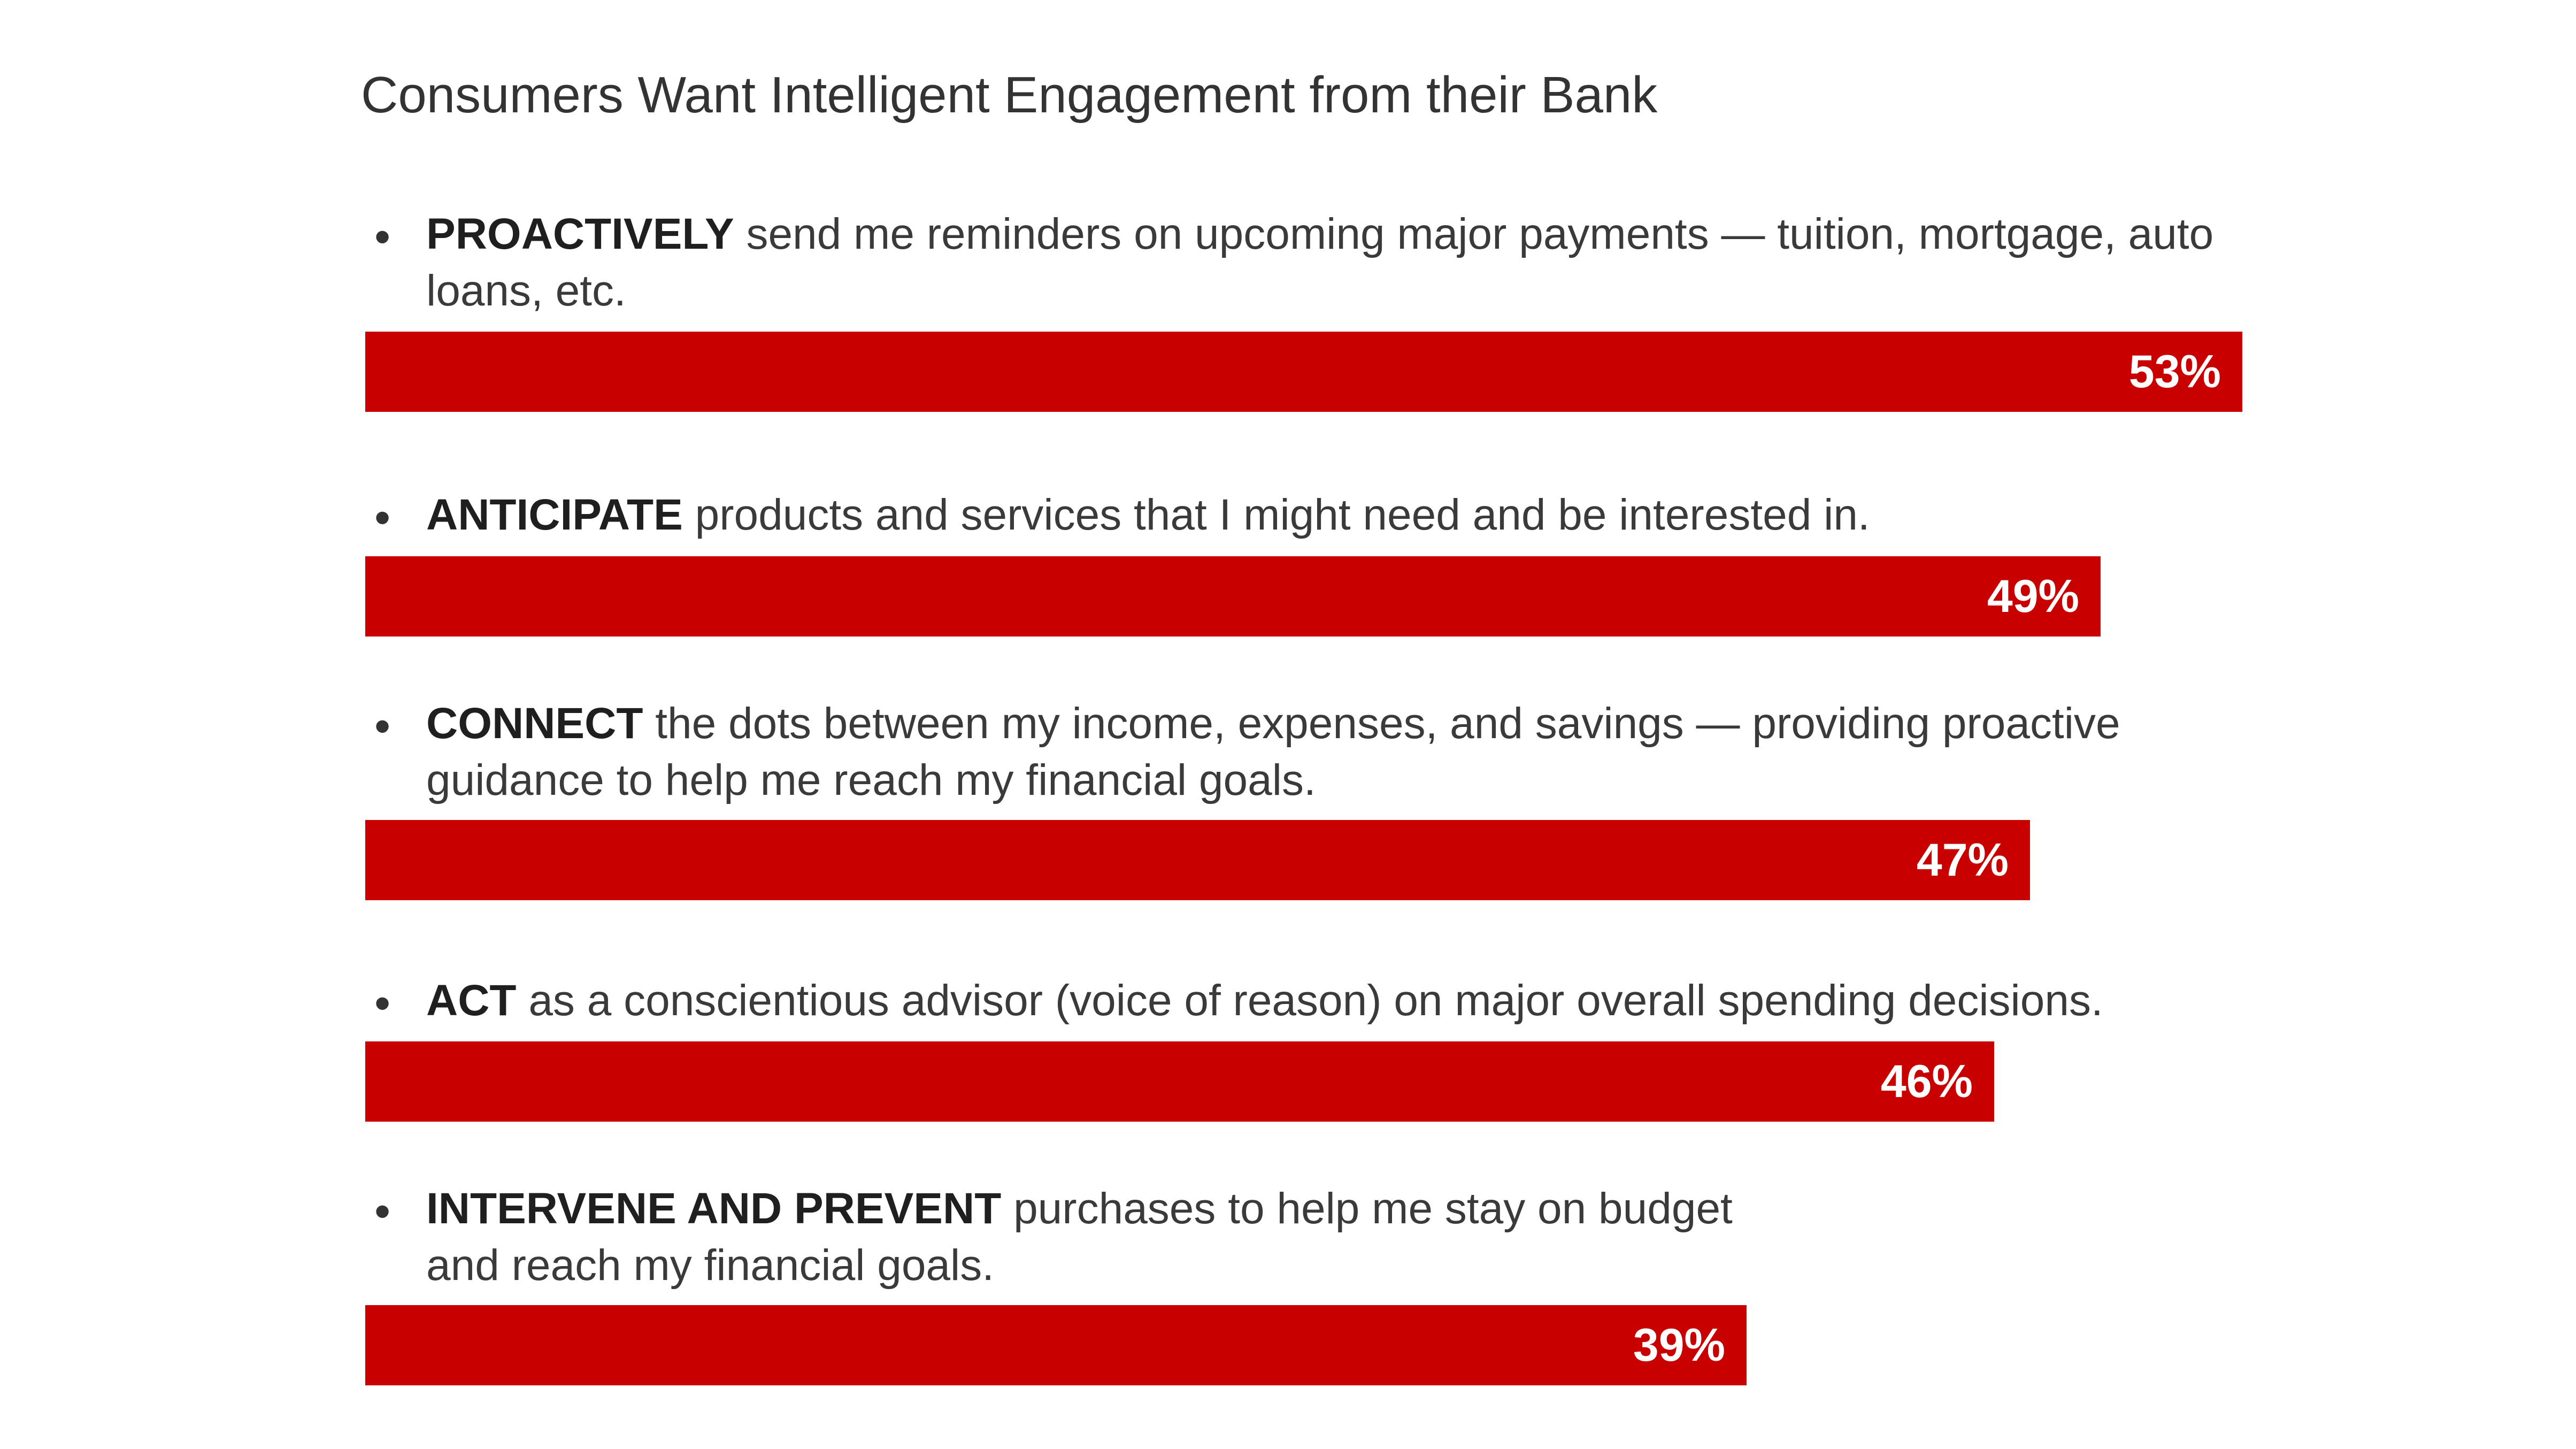  I want to click on bar-value-label: 46%, so click(1926, 1081).